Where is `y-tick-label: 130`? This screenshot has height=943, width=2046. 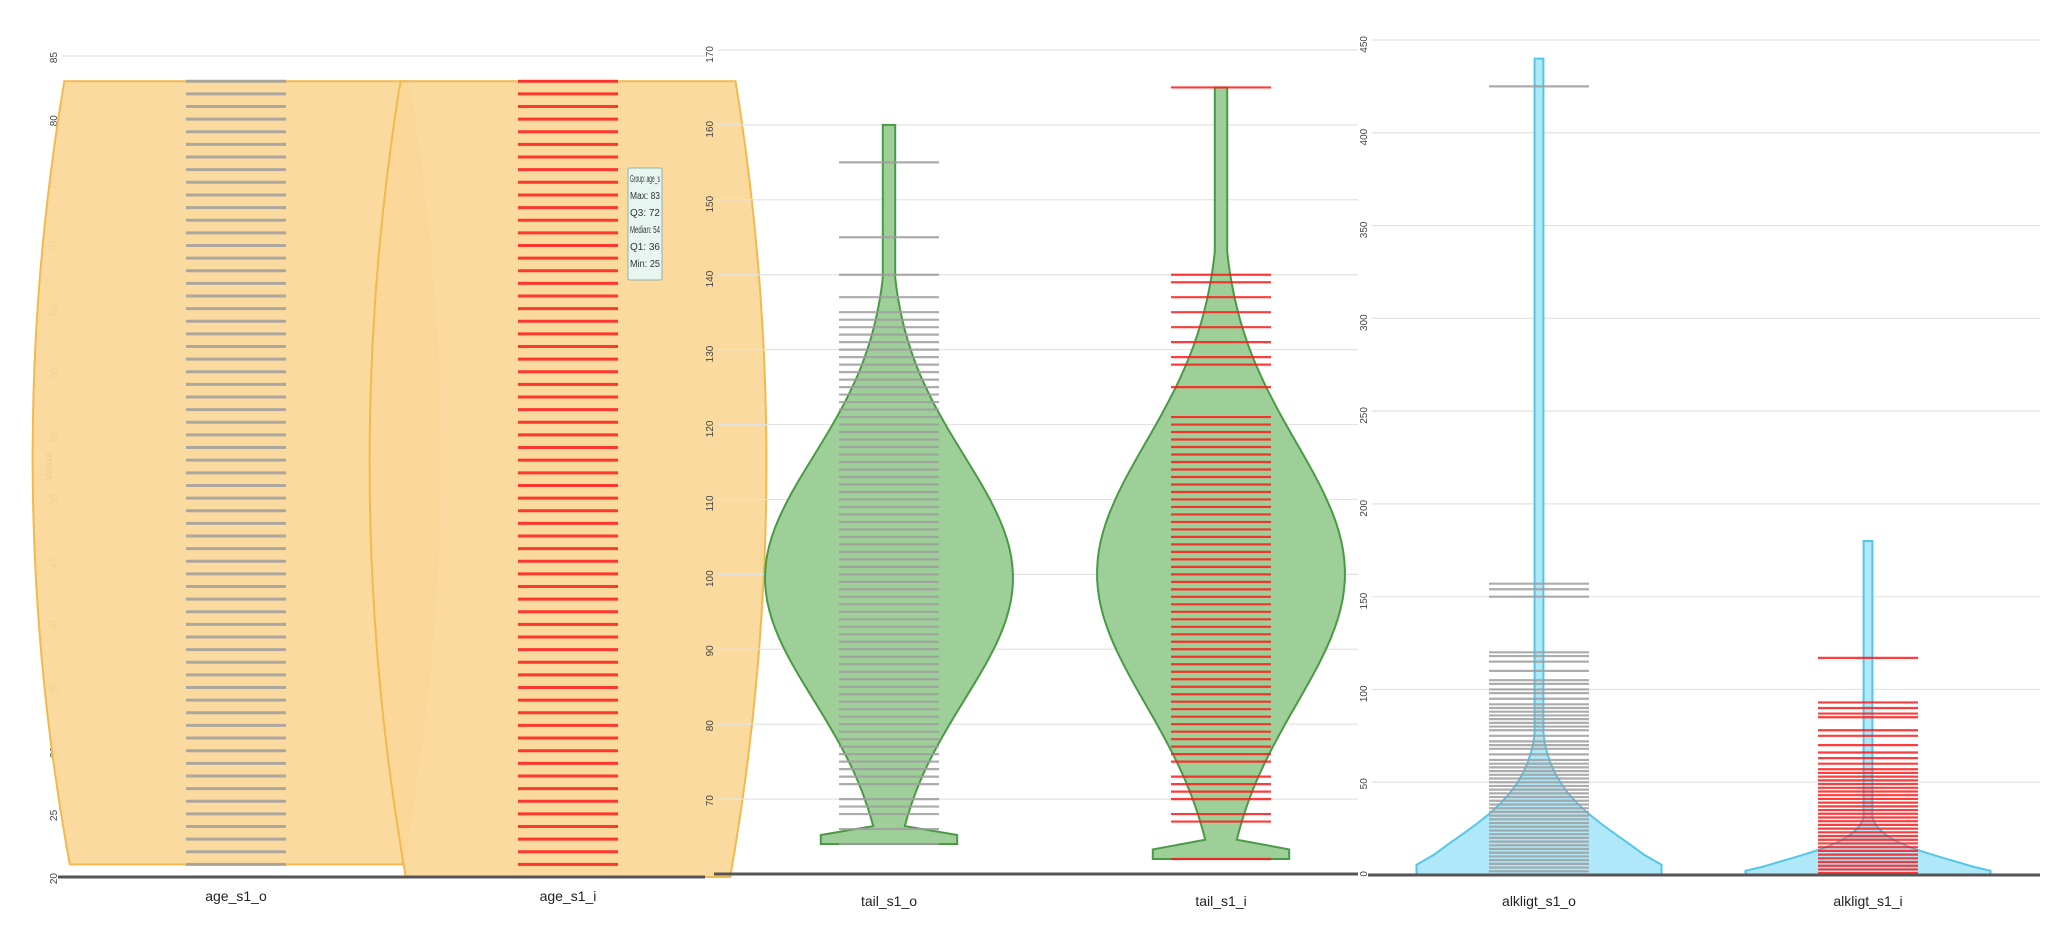 y-tick-label: 130 is located at coordinates (710, 353).